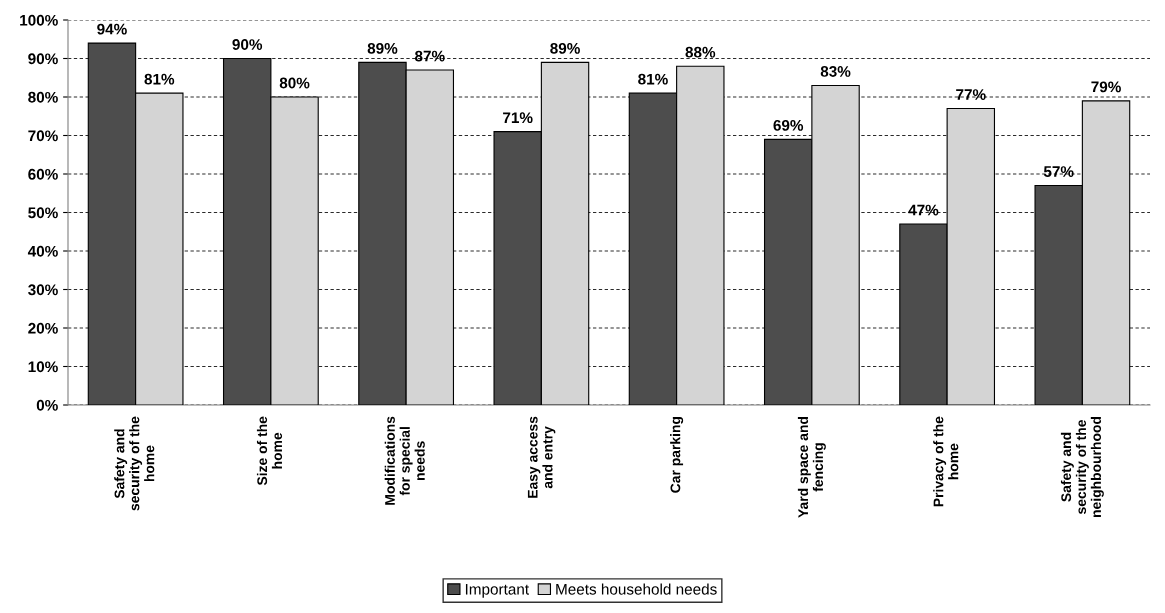 The image size is (1165, 613). What do you see at coordinates (294, 83) in the screenshot?
I see `data-label: 80%` at bounding box center [294, 83].